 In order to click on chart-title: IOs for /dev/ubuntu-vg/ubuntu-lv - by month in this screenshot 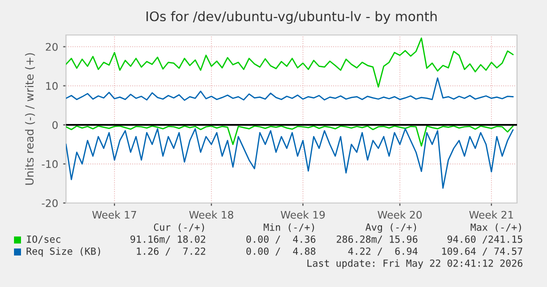, I will do `click(291, 17)`.